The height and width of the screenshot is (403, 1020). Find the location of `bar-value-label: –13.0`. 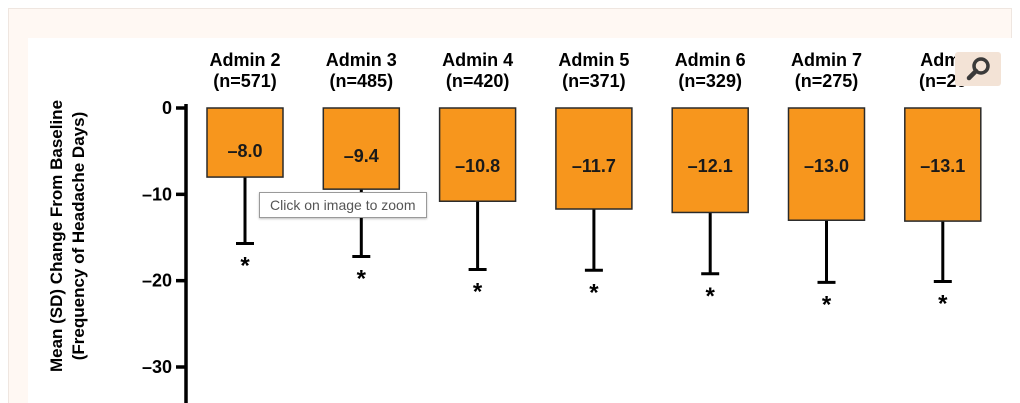

bar-value-label: –13.0 is located at coordinates (826, 166).